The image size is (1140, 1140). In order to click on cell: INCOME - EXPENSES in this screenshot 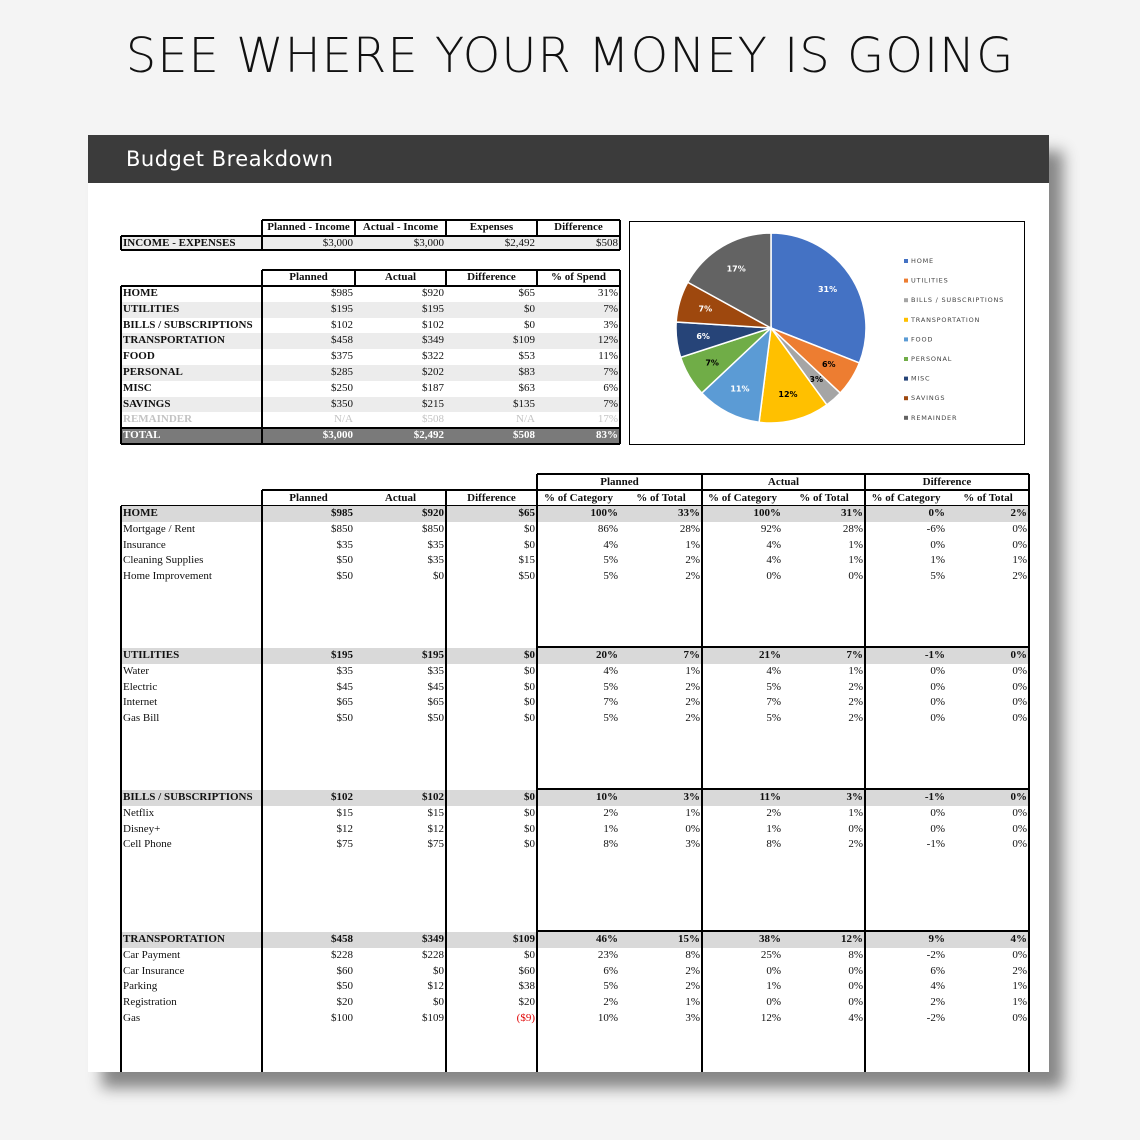, I will do `click(191, 243)`.